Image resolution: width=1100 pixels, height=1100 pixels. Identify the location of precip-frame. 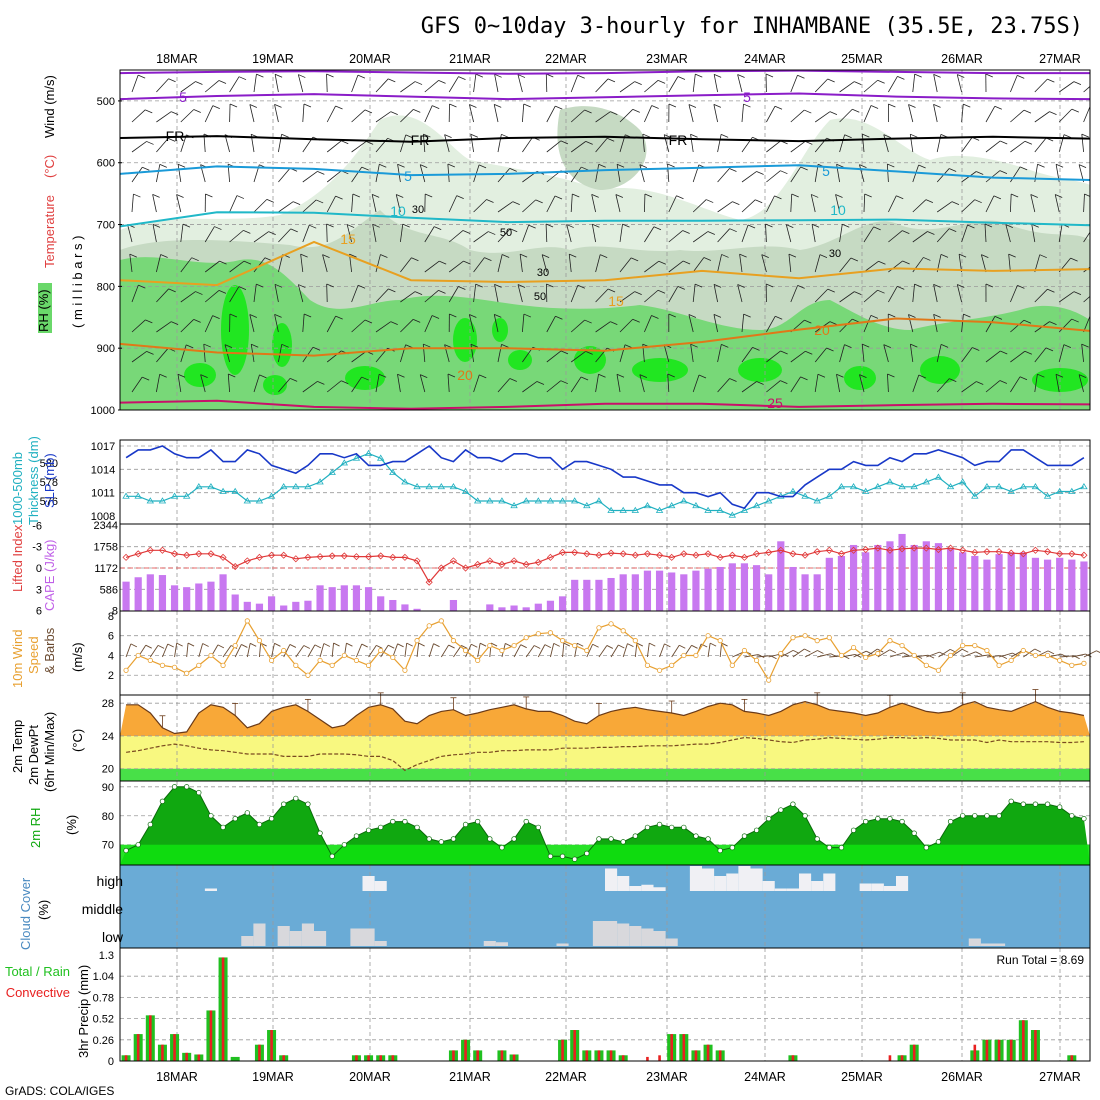
(605, 1004).